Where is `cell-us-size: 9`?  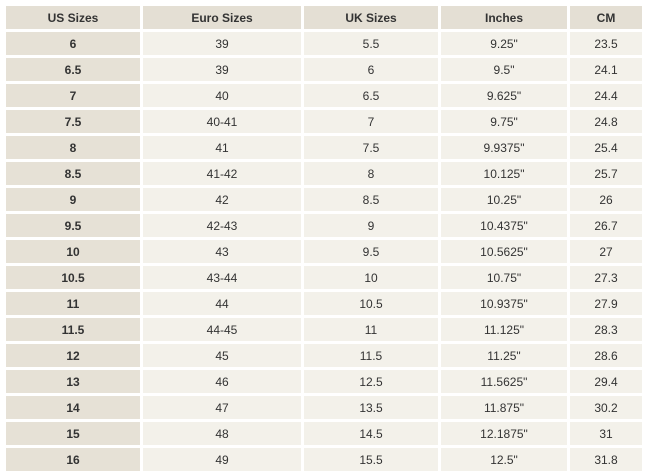 cell-us-size: 9 is located at coordinates (73, 199).